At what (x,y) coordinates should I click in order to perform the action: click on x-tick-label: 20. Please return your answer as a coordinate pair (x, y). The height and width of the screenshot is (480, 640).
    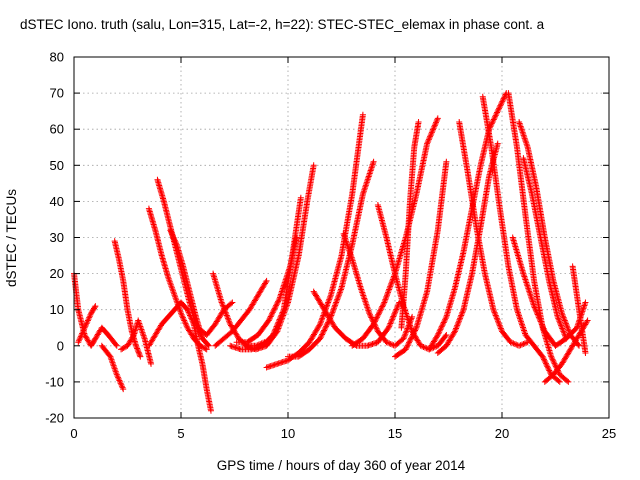
    Looking at the image, I should click on (502, 433).